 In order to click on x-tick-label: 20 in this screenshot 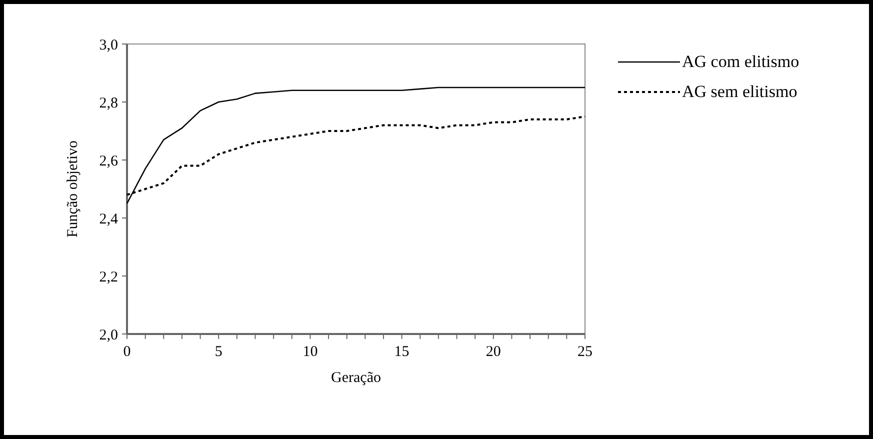, I will do `click(493, 352)`.